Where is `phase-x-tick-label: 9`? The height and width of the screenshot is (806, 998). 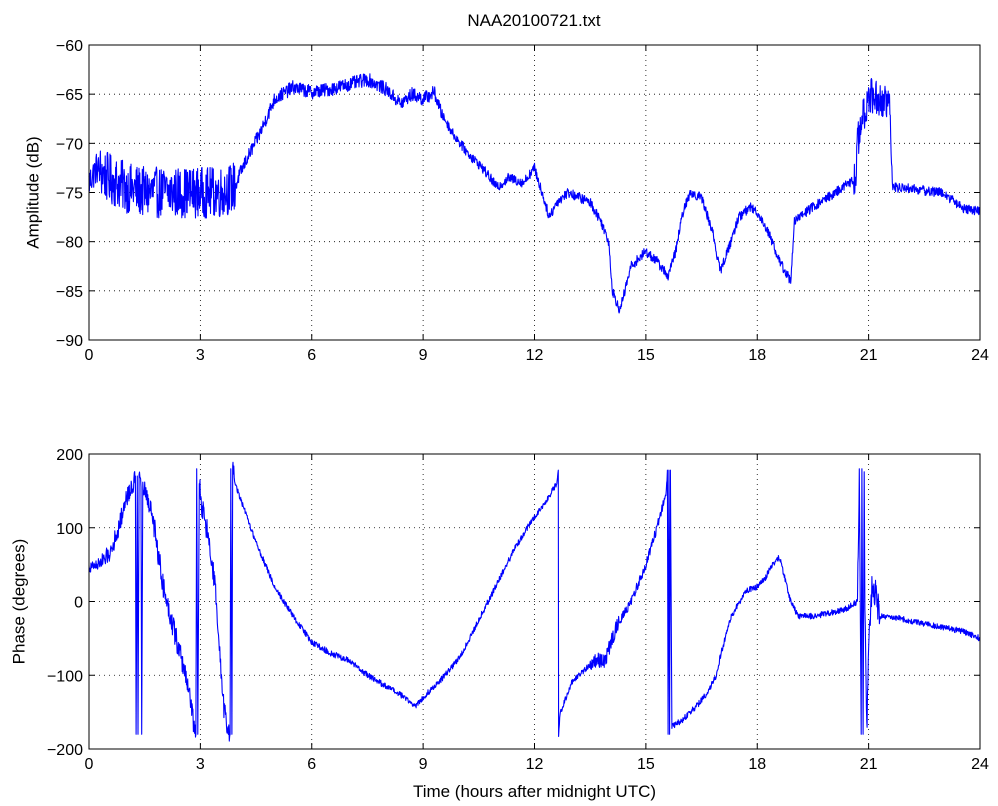
phase-x-tick-label: 9 is located at coordinates (423, 764).